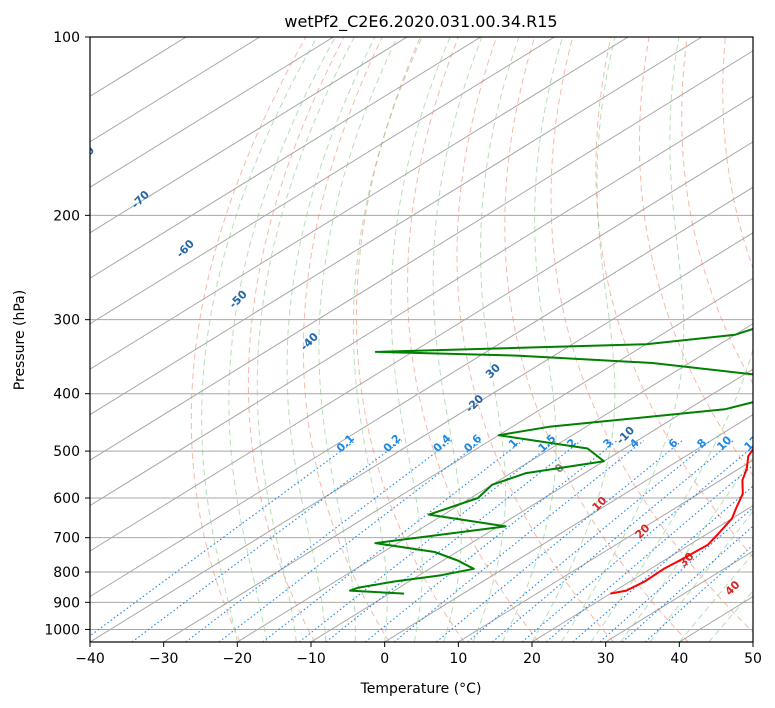 This screenshot has width=775, height=708. I want to click on y-tick-label: 500, so click(66, 452).